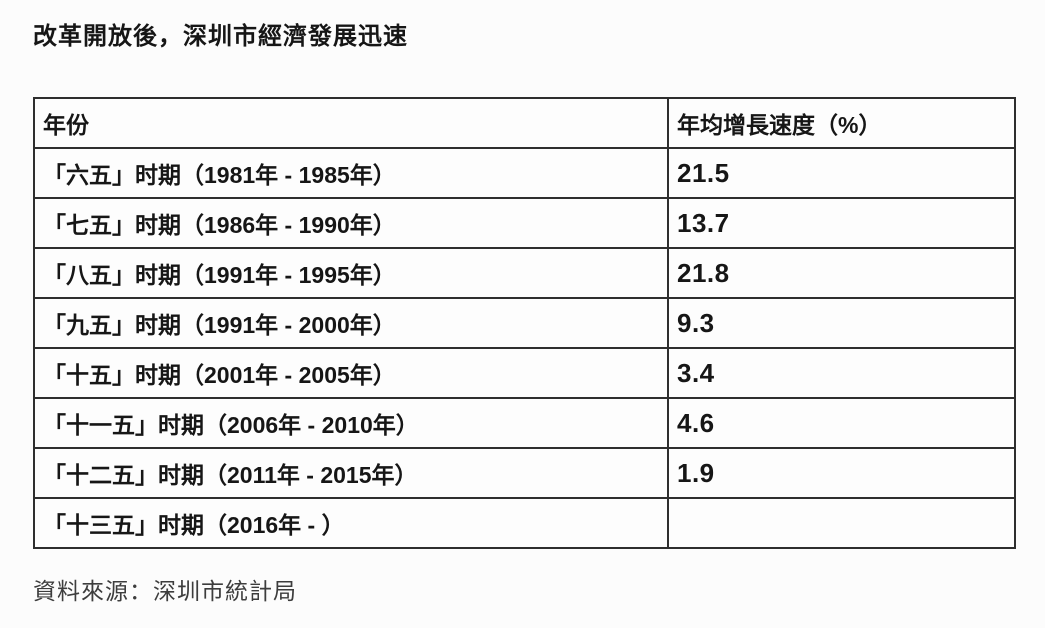 The height and width of the screenshot is (628, 1045). Describe the element at coordinates (841, 173) in the screenshot. I see `cell-rate: 21.5` at that location.